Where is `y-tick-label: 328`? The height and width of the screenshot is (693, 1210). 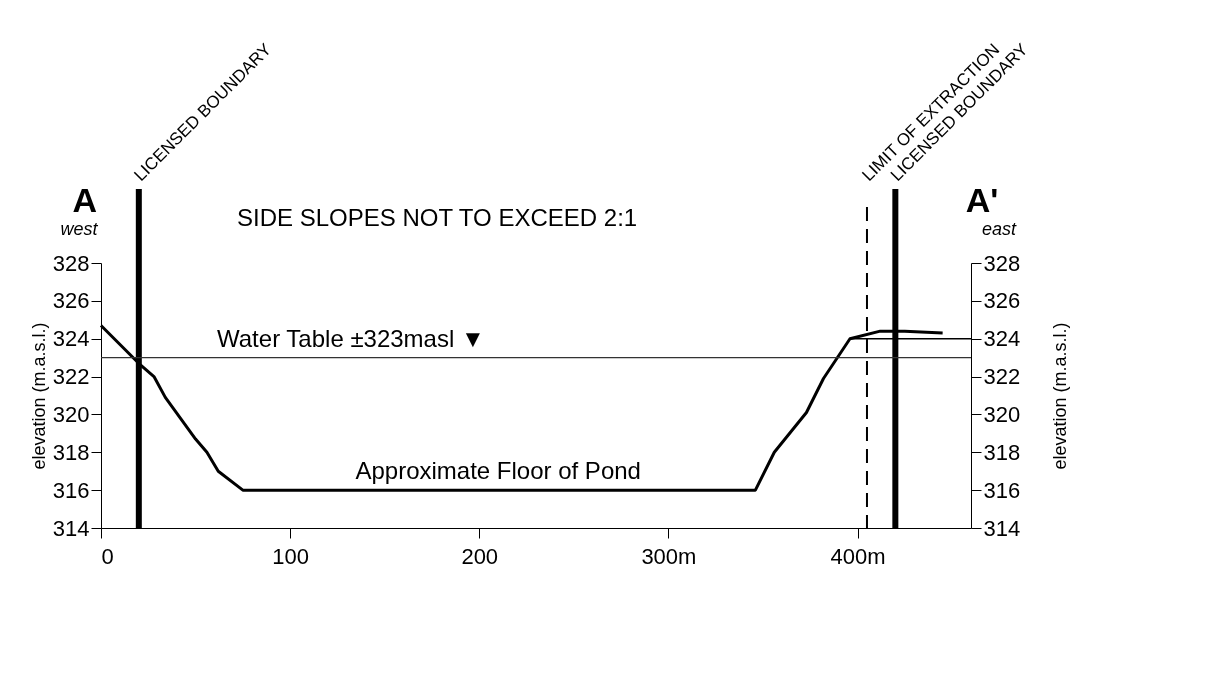
y-tick-label: 328 is located at coordinates (71, 263).